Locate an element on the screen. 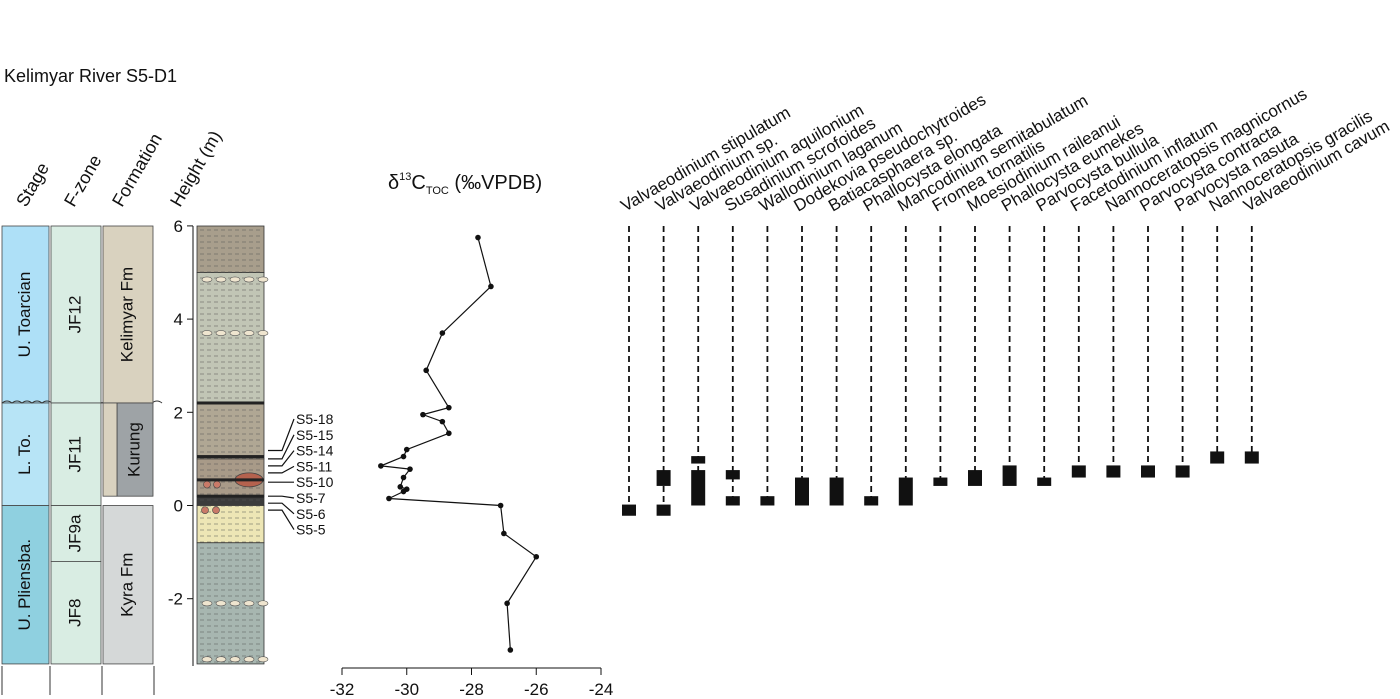 This screenshot has width=1400, height=699. isotope-line is located at coordinates (459, 444).